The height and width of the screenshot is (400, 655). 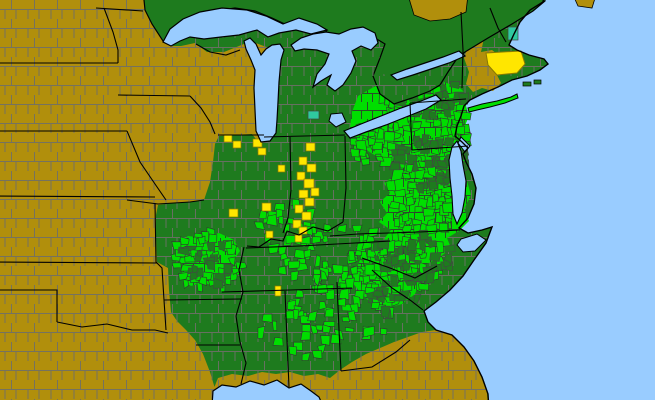 I want to click on border-ky-va, so click(x=344, y=235).